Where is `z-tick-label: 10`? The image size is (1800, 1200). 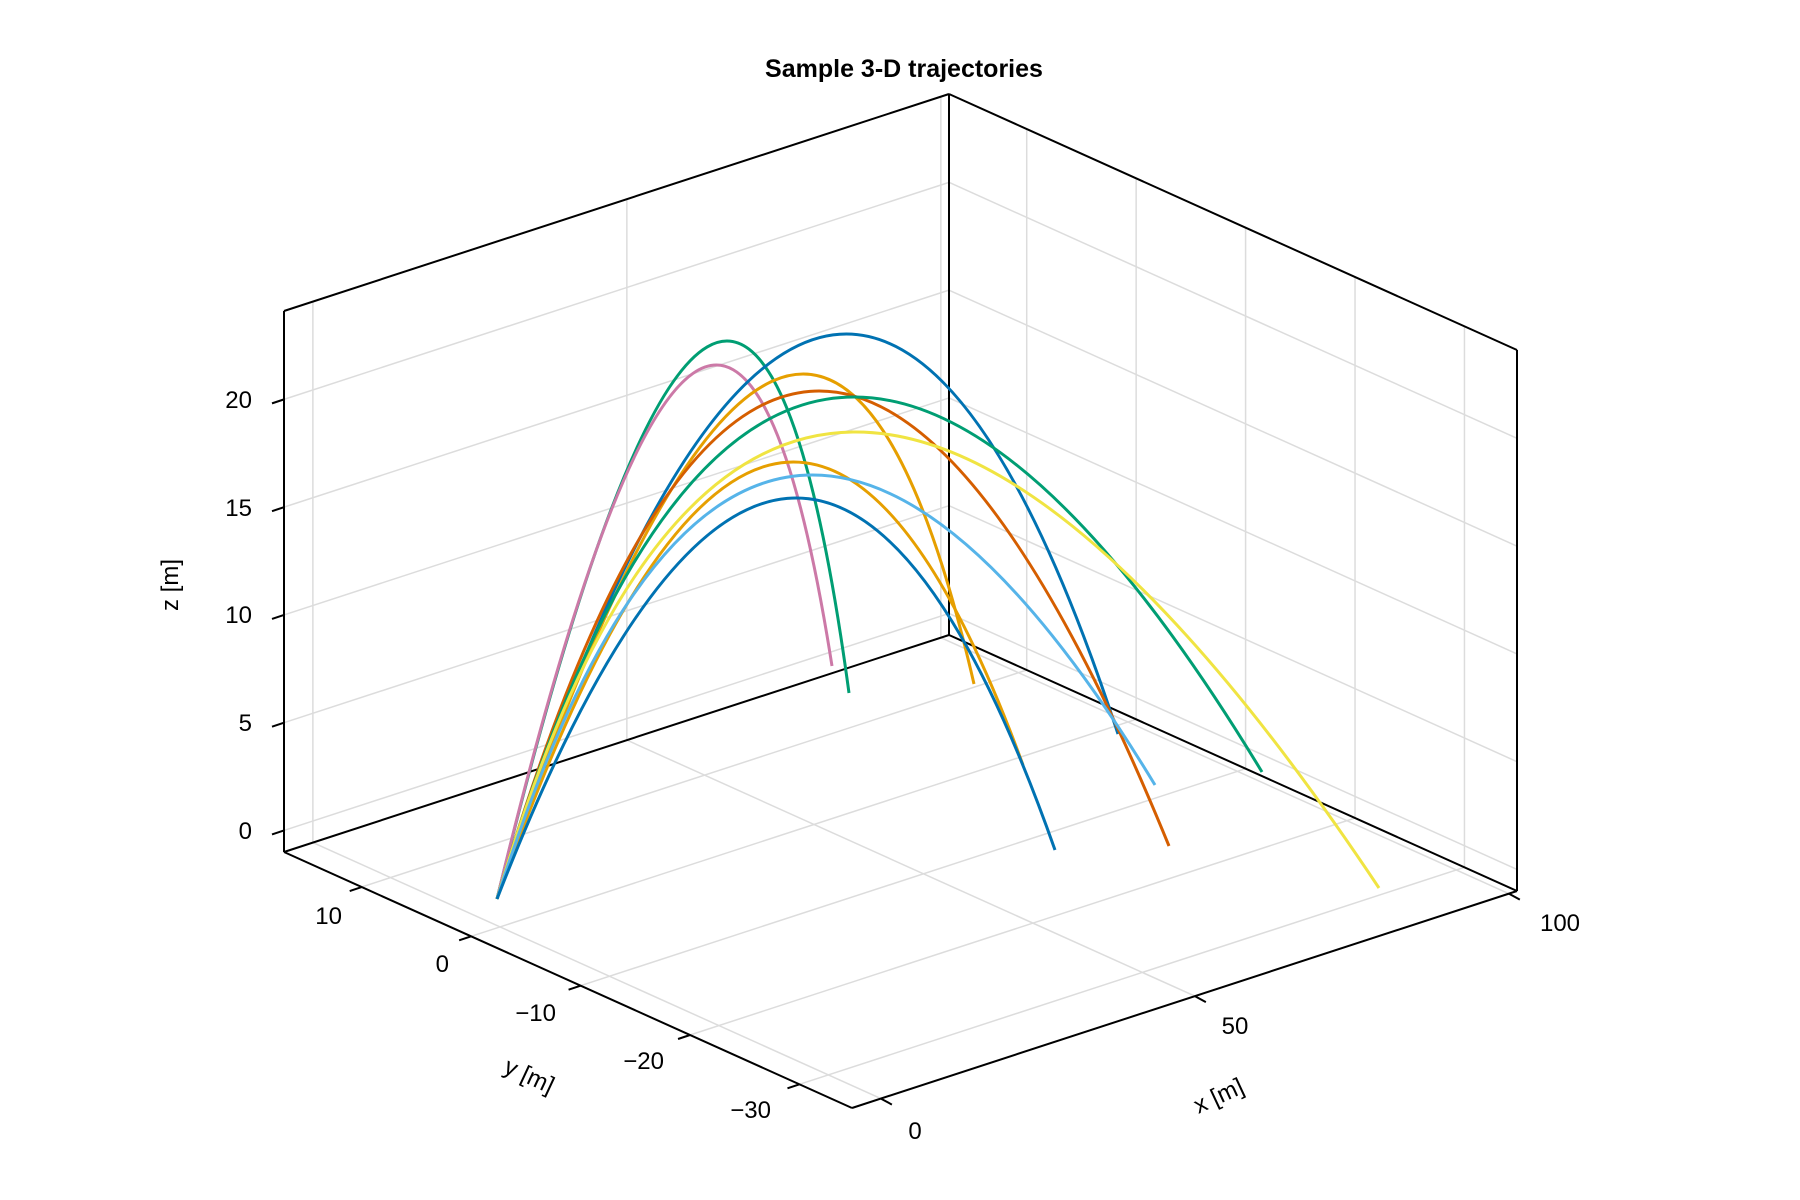
z-tick-label: 10 is located at coordinates (238, 615).